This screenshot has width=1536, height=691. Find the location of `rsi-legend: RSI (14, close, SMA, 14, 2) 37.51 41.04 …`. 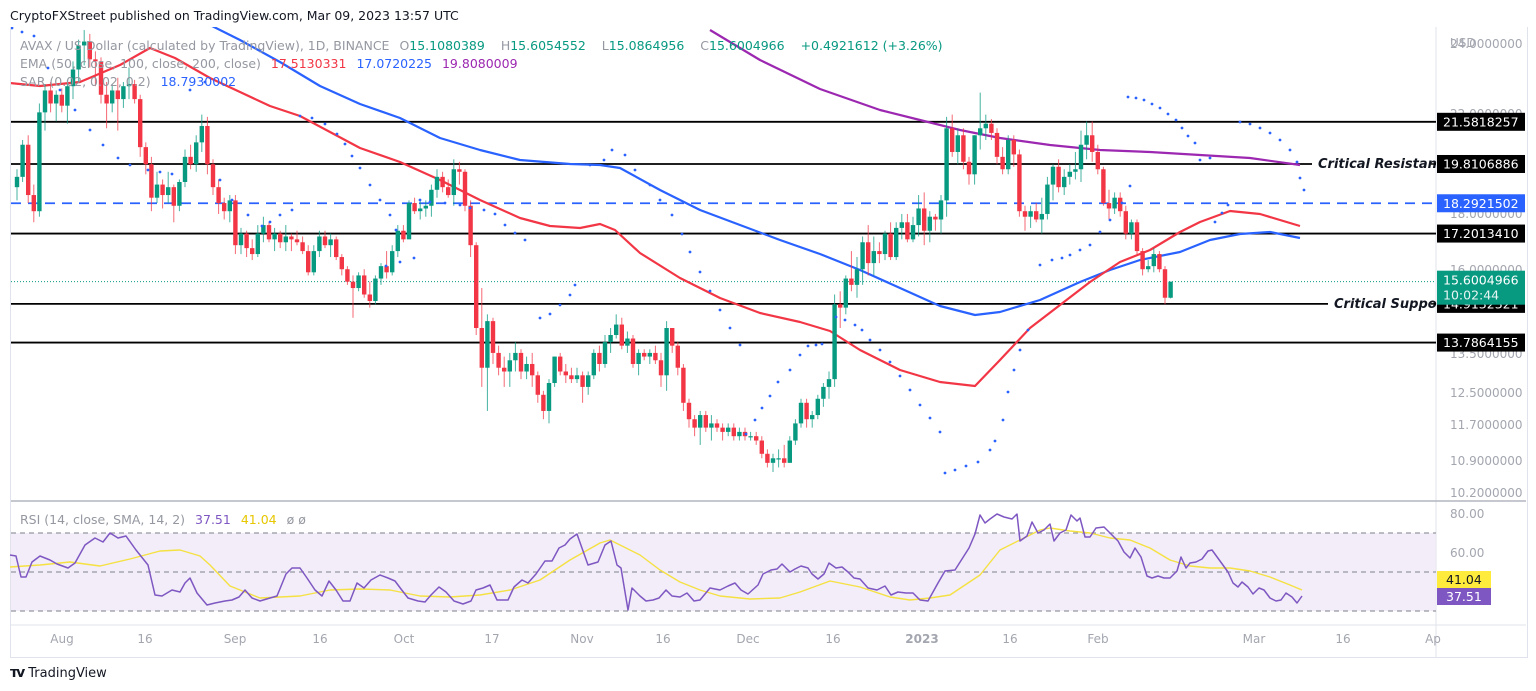

rsi-legend: RSI (14, close, SMA, 14, 2) 37.51 41.04 … is located at coordinates (166, 519).